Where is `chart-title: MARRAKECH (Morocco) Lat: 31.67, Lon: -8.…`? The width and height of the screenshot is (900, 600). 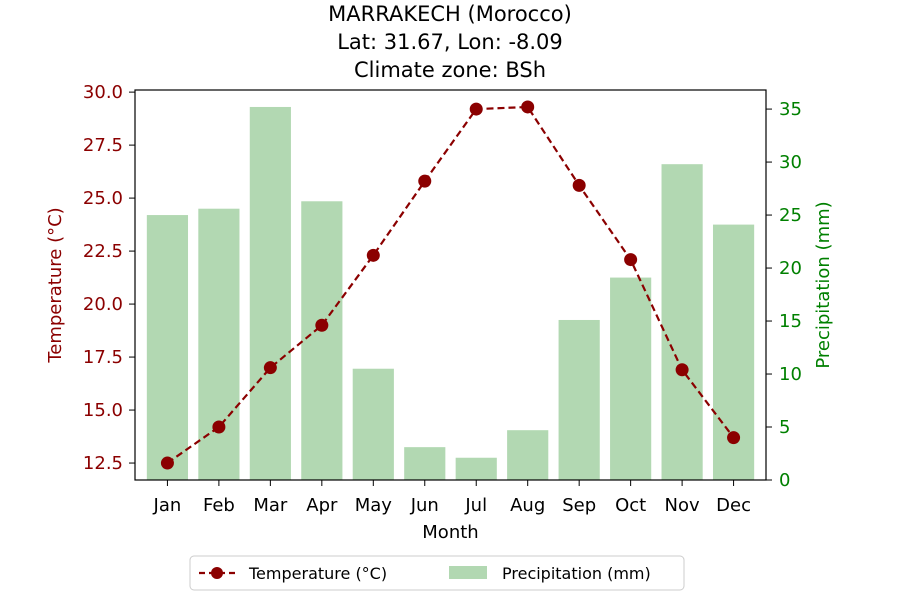 chart-title: MARRAKECH (Morocco) Lat: 31.67, Lon: -8.… is located at coordinates (450, 42).